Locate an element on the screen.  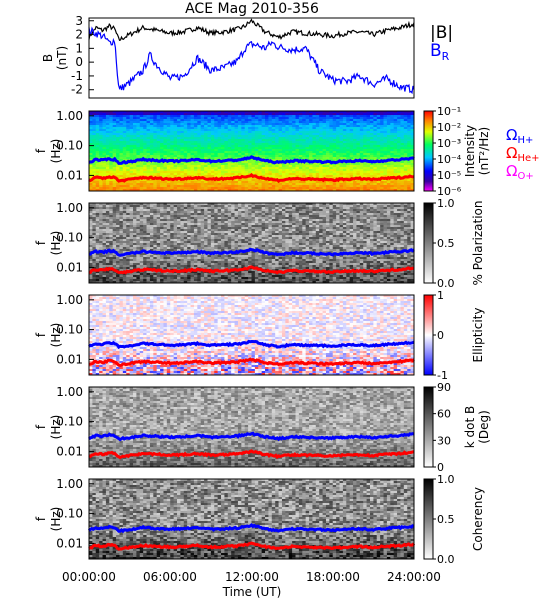
y-tick-label: 0 is located at coordinates (79, 62).